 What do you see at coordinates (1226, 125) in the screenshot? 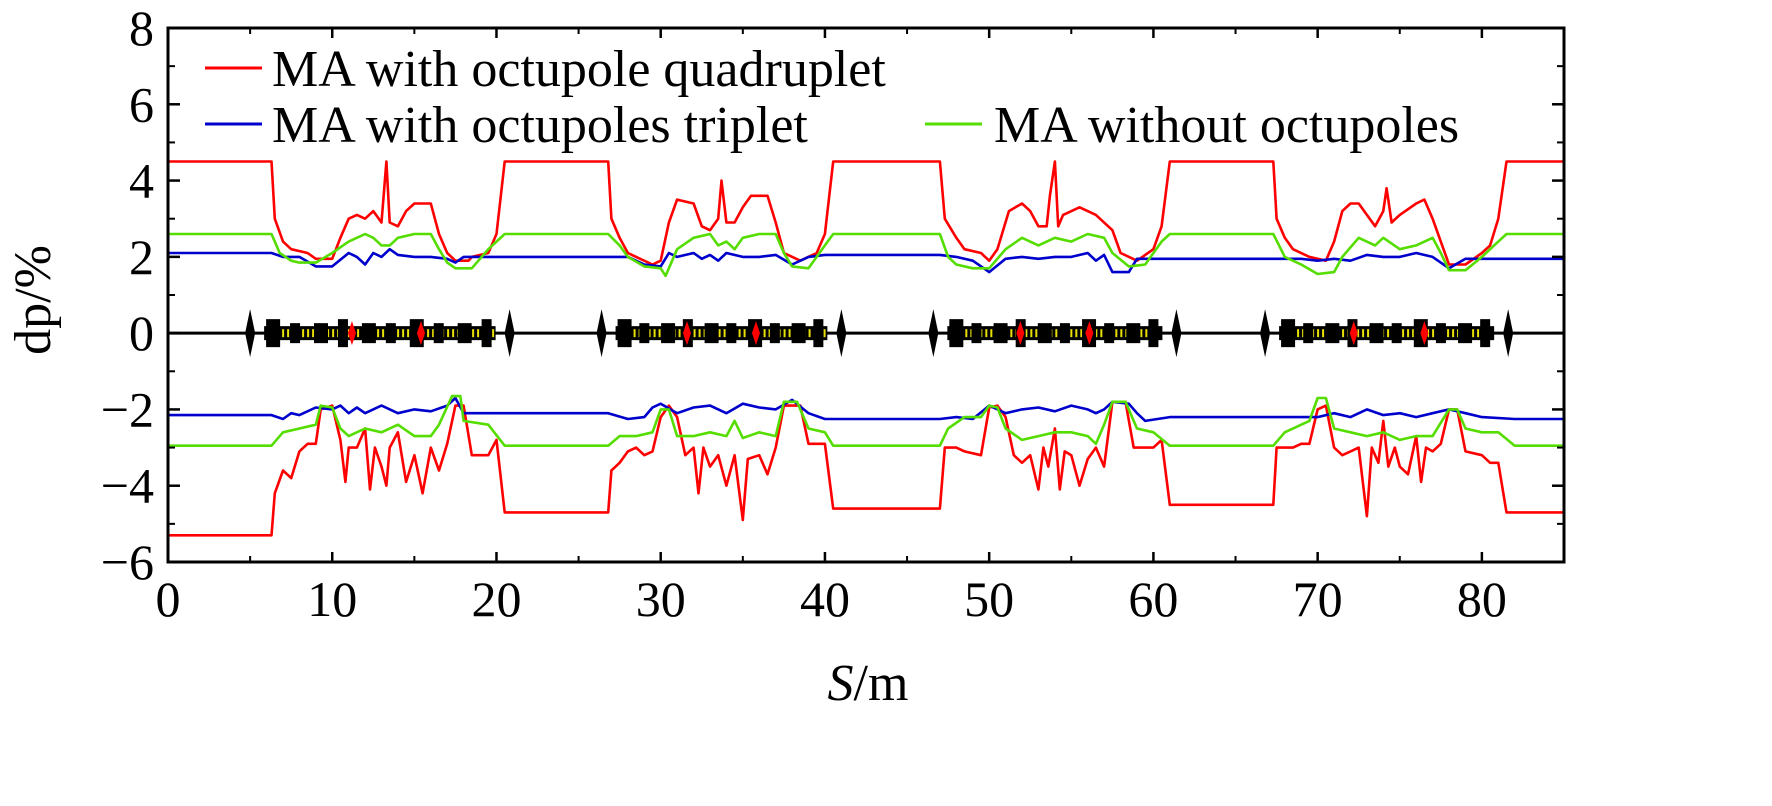
I see `legend-label-without: MA without octupoles` at bounding box center [1226, 125].